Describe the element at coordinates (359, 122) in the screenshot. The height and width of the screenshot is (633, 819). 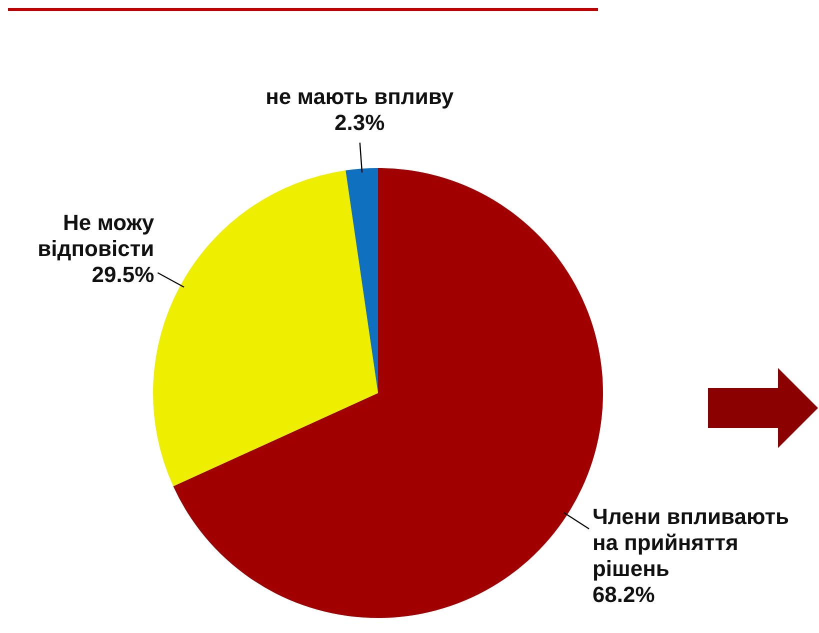
I see `data-label: 2.3%` at that location.